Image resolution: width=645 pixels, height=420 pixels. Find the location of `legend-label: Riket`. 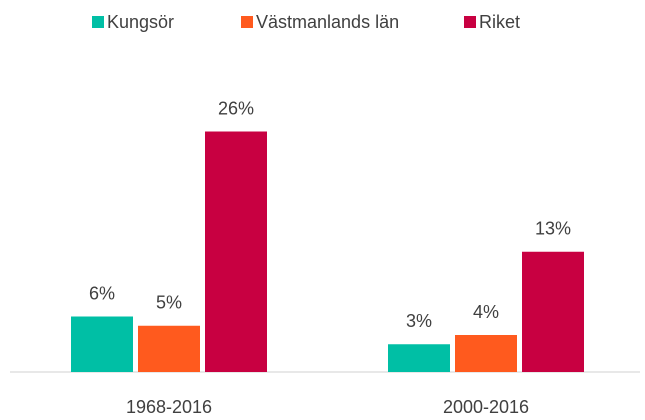

legend-label: Riket is located at coordinates (499, 22).